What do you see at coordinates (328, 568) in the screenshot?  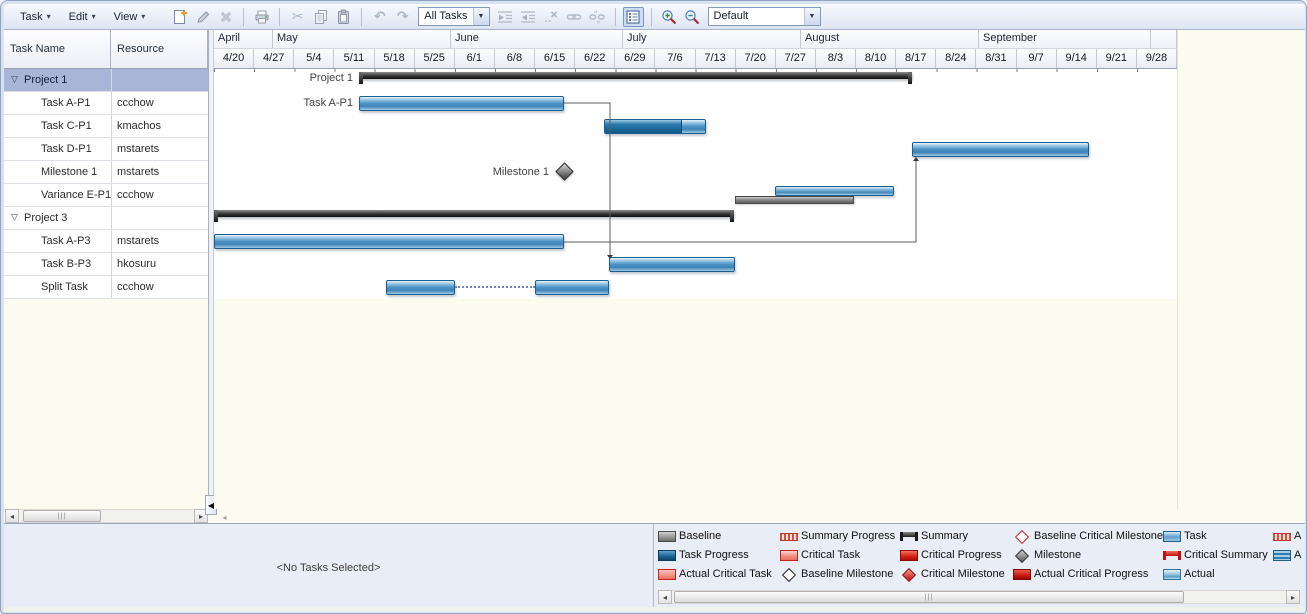 I see `no-selection-message: <No Tasks Selected>` at bounding box center [328, 568].